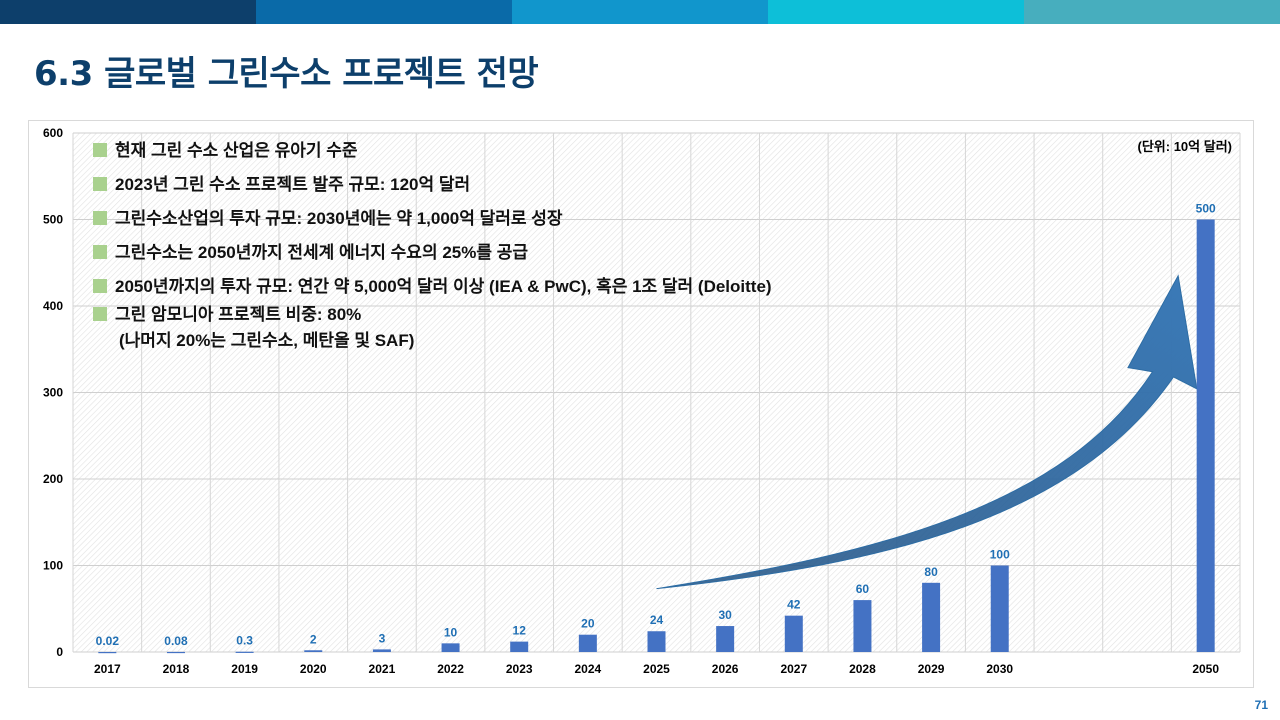  Describe the element at coordinates (238, 314) in the screenshot. I see `annotation-item: 그린 암모니아 프로젝트 비중: 80%` at that location.